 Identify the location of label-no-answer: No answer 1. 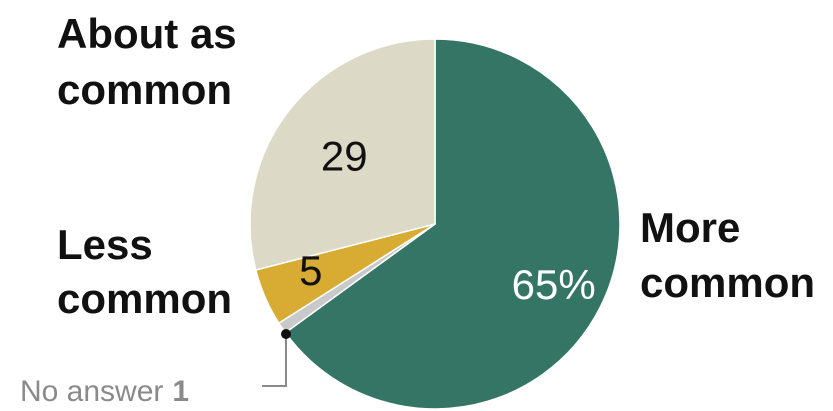
(104, 391).